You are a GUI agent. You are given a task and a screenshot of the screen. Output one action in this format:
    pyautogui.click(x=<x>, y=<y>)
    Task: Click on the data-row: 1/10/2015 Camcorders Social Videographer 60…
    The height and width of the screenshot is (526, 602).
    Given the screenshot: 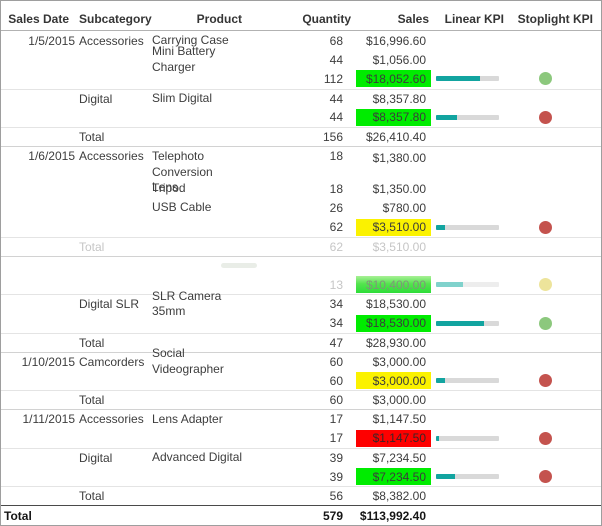 What is the action you would take?
    pyautogui.click(x=301, y=361)
    